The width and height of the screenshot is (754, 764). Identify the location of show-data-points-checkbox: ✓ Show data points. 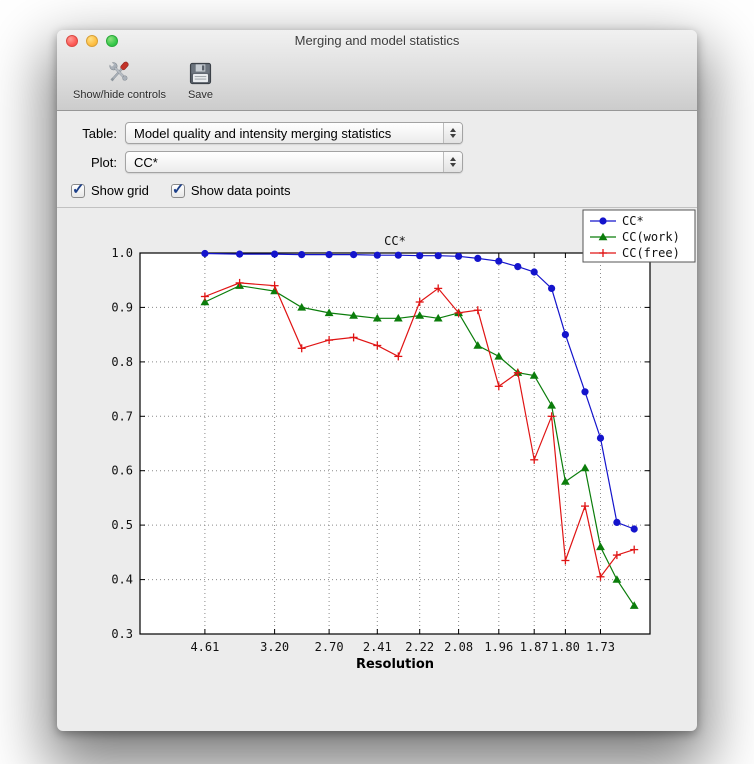
(230, 189).